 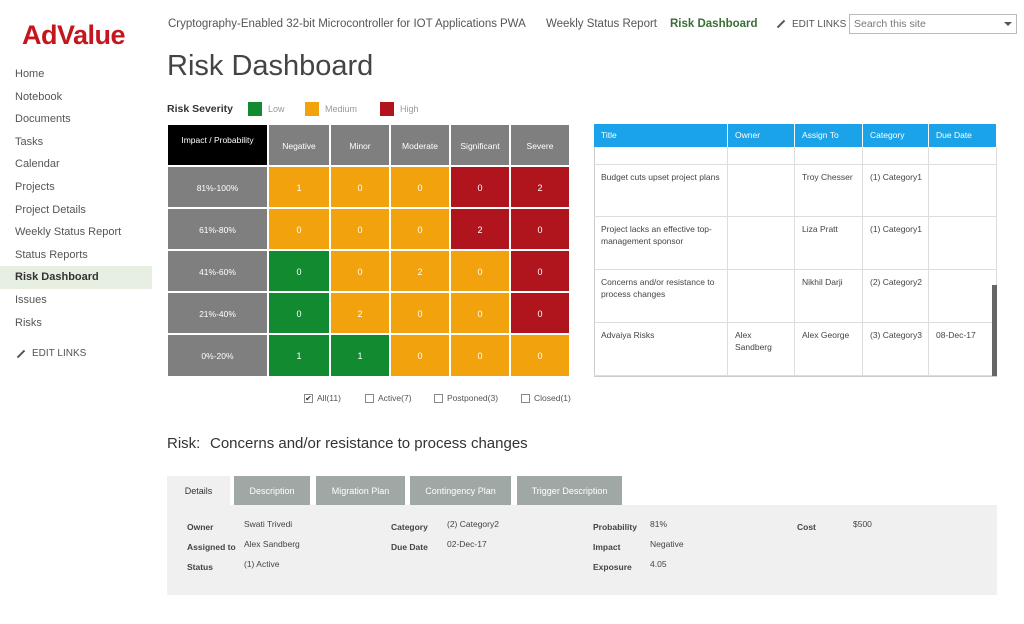 What do you see at coordinates (35, 187) in the screenshot?
I see `side-nav-link: Projects` at bounding box center [35, 187].